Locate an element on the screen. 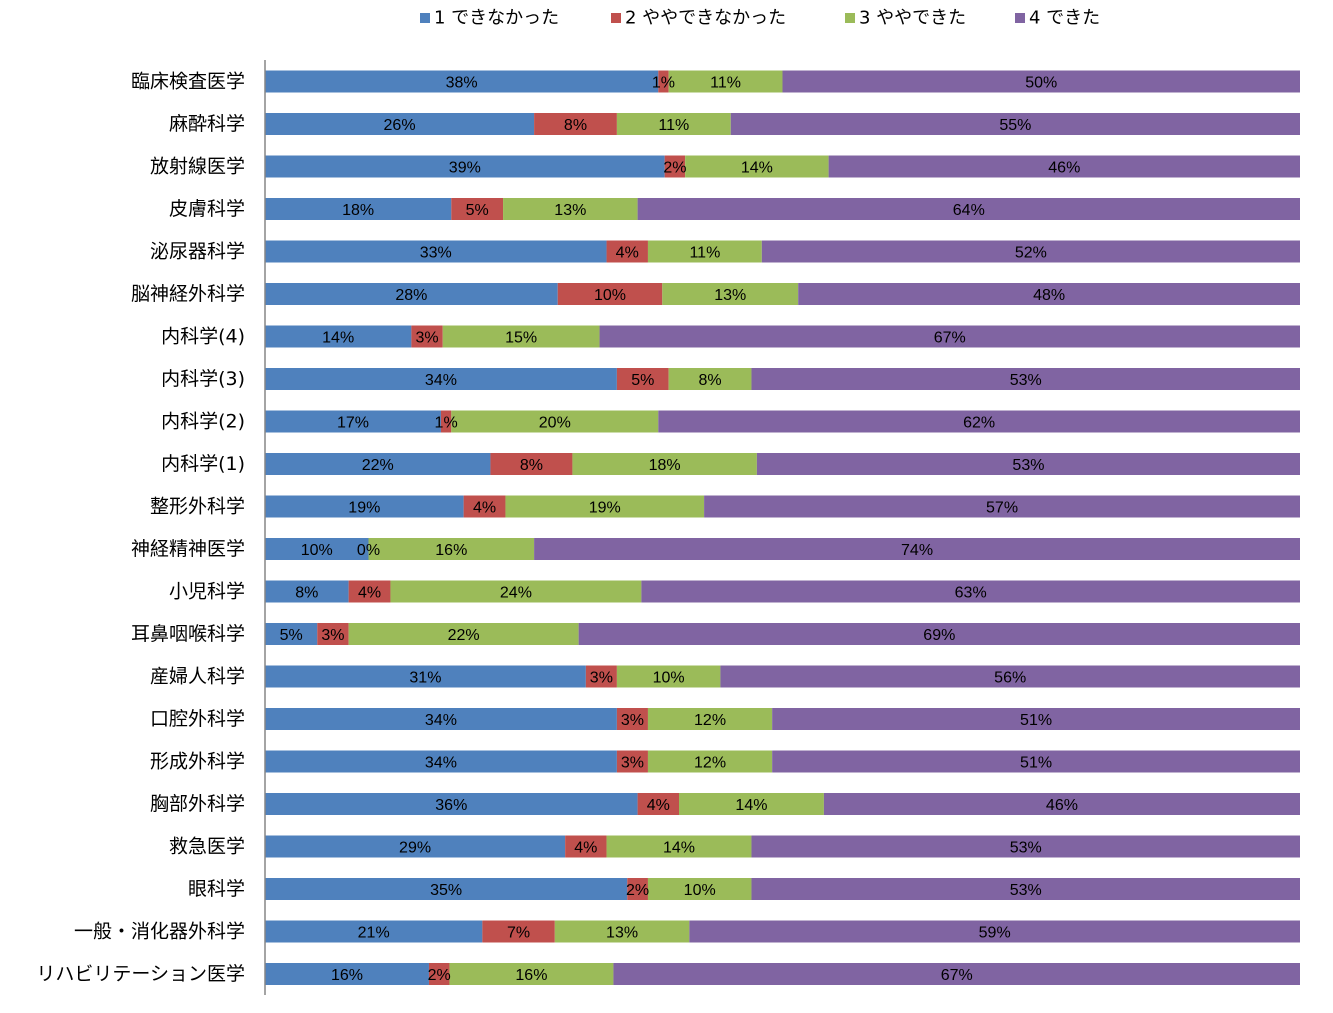 The image size is (1333, 1013). bar-row: リハビリテーション医学 16% 2% 16% 67% is located at coordinates (668, 974).